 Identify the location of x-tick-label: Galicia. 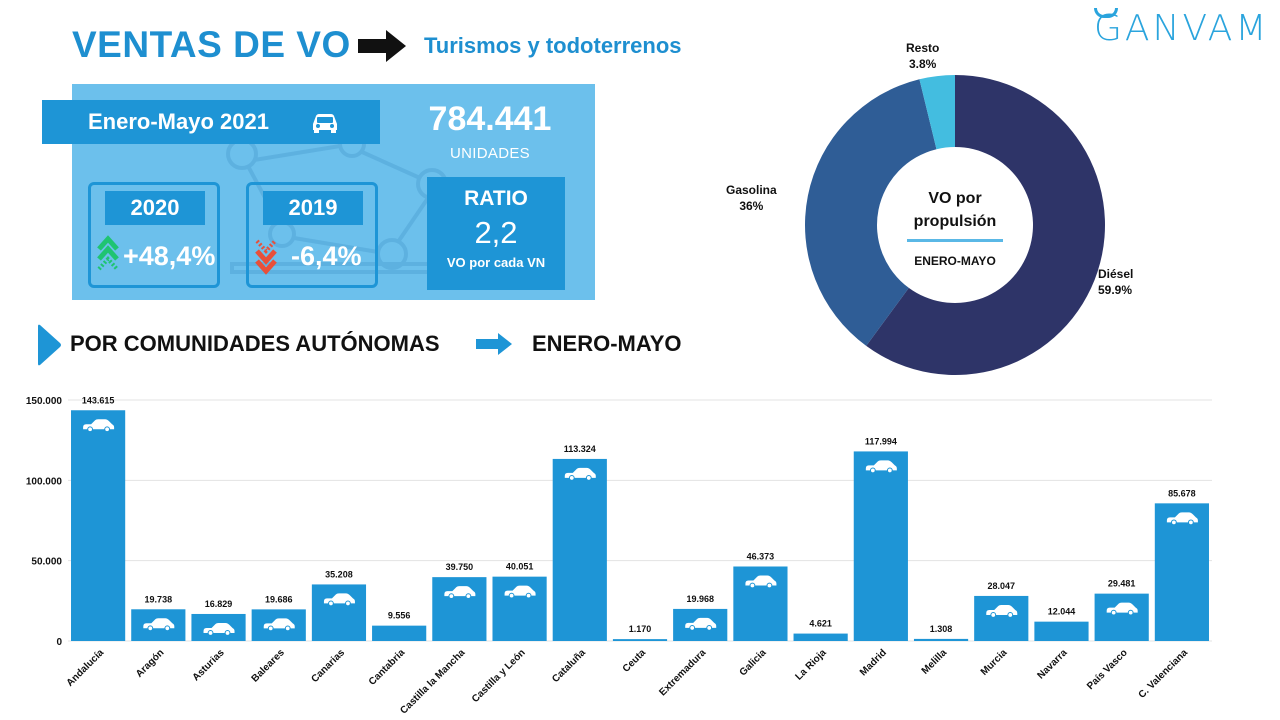
(753, 662).